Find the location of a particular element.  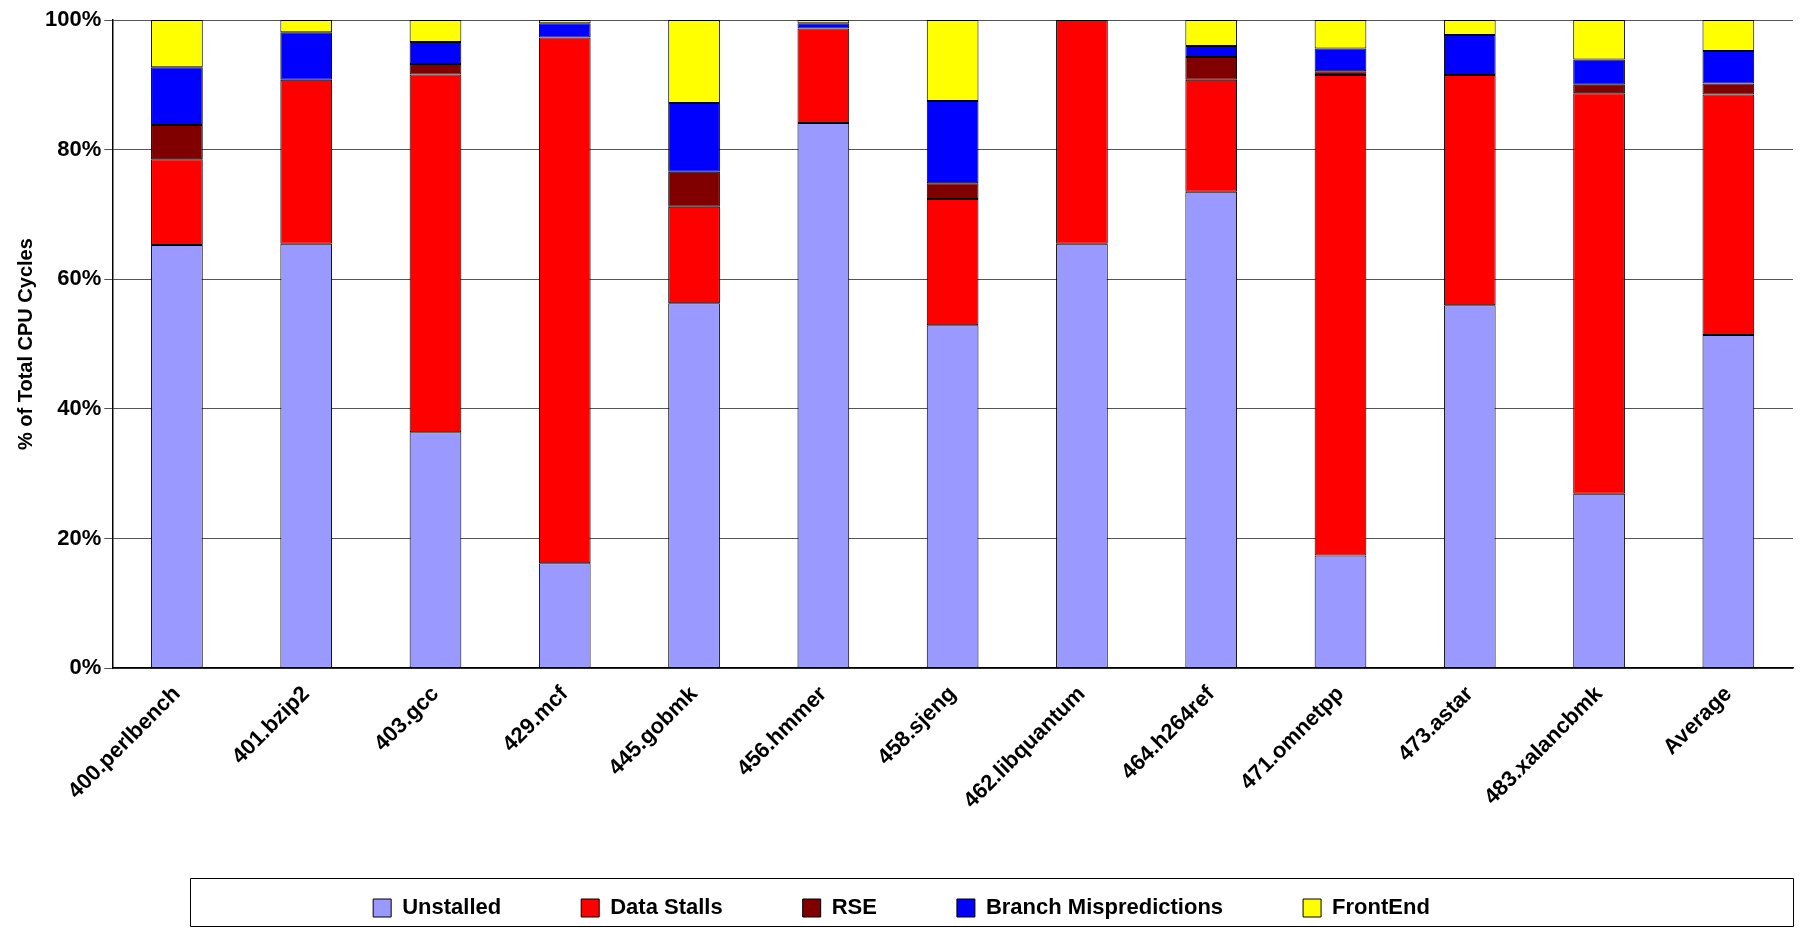

legend-label: RSE is located at coordinates (854, 907).